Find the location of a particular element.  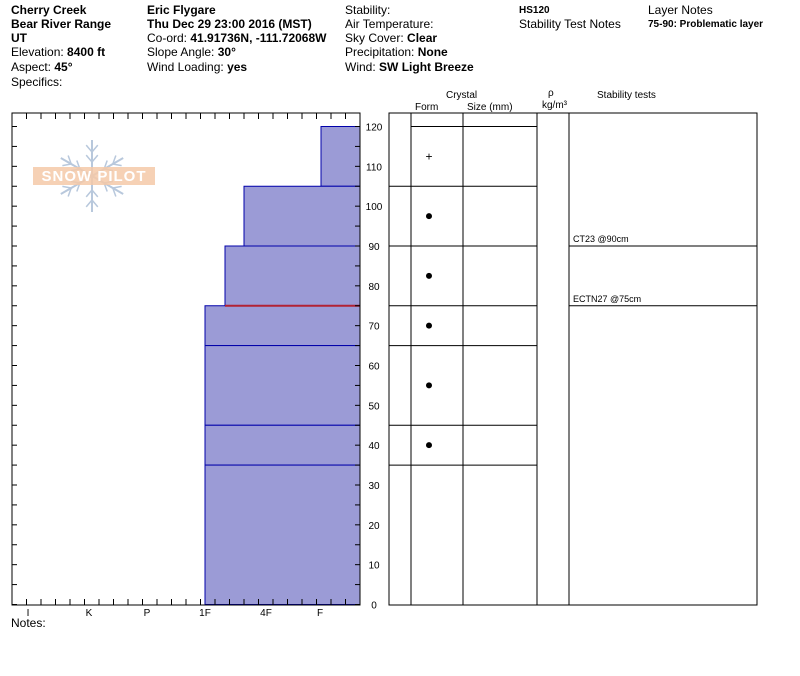

state: UT is located at coordinates (19, 38).